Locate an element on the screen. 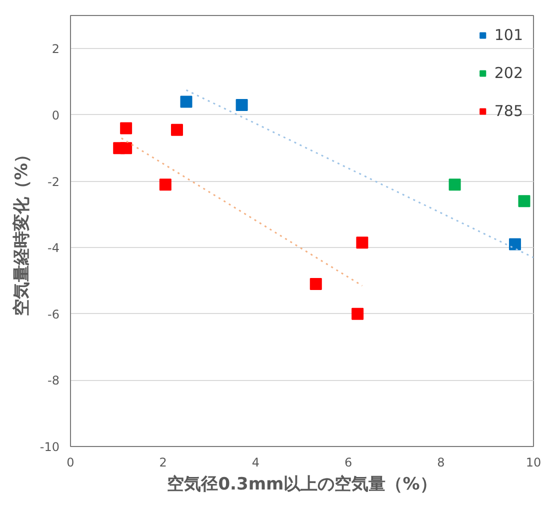 This screenshot has width=548, height=516. x-tick-label: 2 is located at coordinates (163, 463).